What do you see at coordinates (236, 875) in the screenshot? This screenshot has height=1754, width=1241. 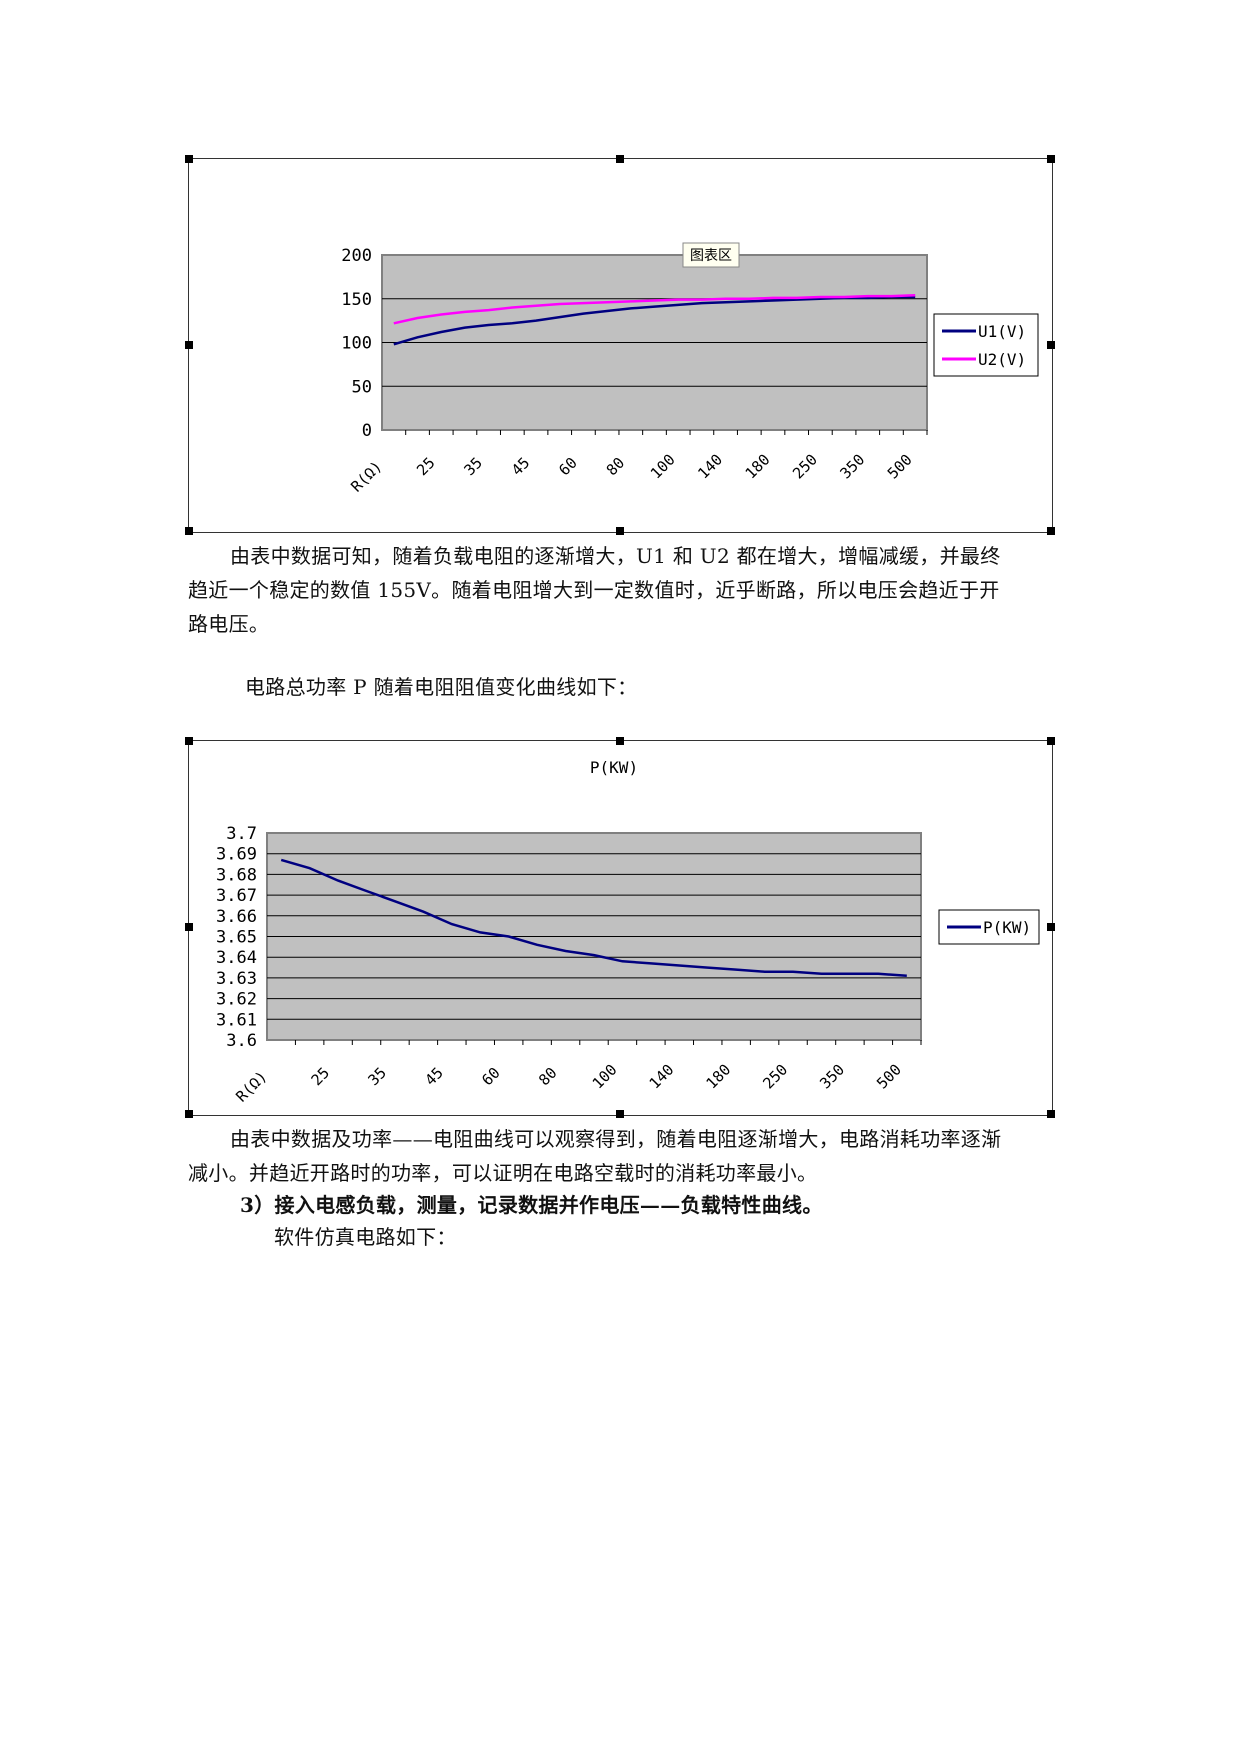 I see `y-tick-label: 3.68` at bounding box center [236, 875].